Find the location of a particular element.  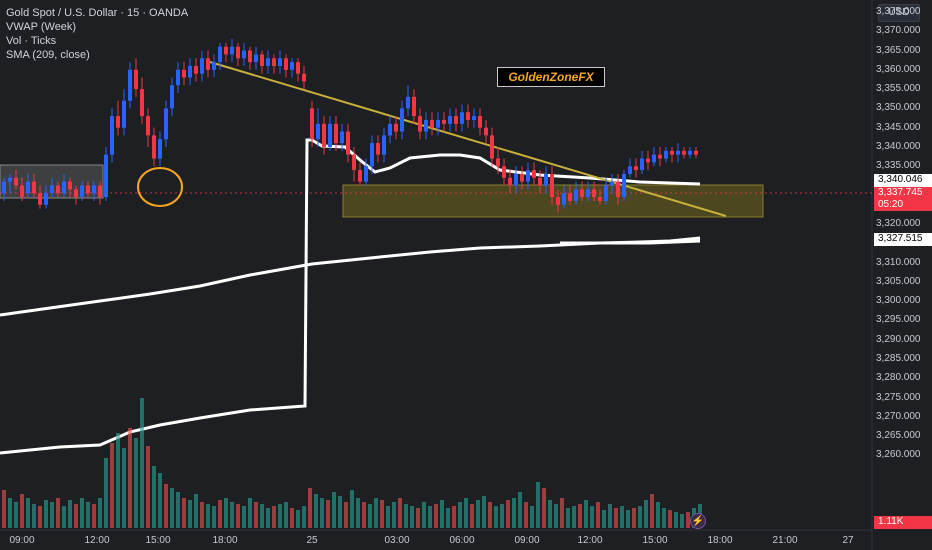

price-axis-label: 3,290.000 is located at coordinates (898, 339).